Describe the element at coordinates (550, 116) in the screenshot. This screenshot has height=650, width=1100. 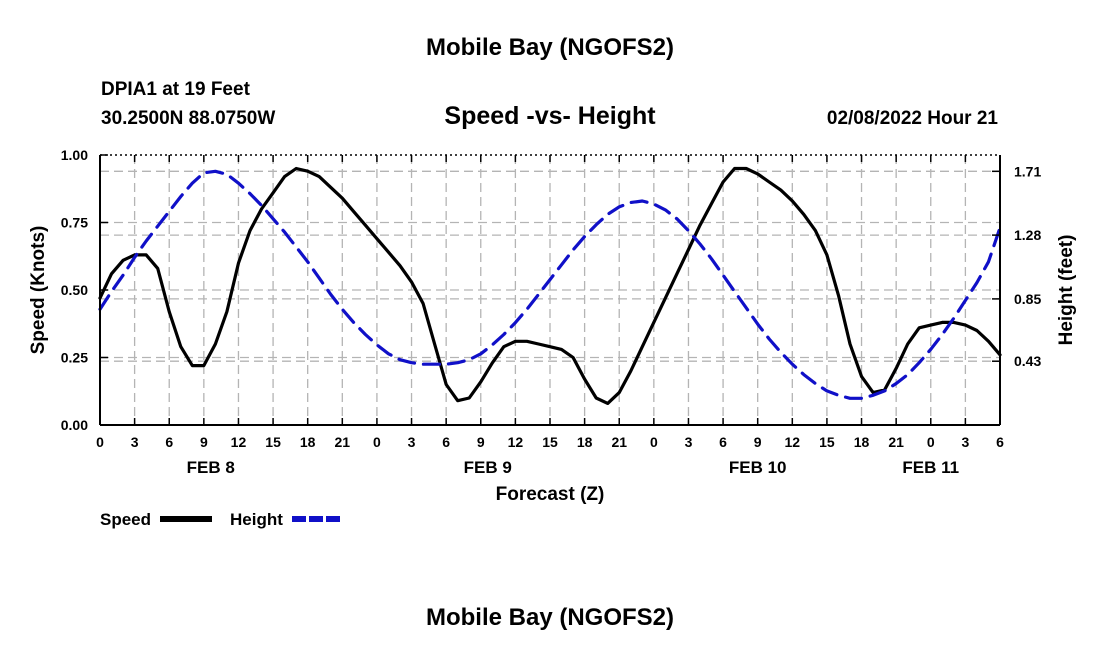
I see `chart-subtitle: Speed -vs- Height` at that location.